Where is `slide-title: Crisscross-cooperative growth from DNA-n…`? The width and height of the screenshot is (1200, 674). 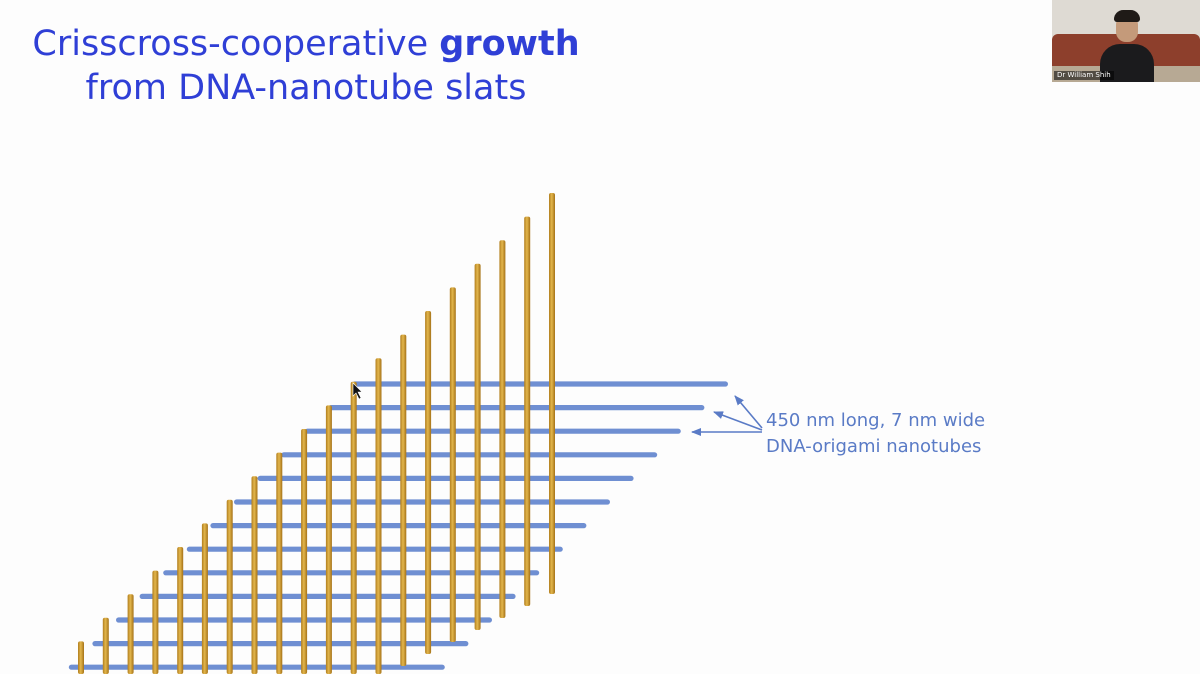 slide-title: Crisscross-cooperative growth from DNA-n… is located at coordinates (306, 66).